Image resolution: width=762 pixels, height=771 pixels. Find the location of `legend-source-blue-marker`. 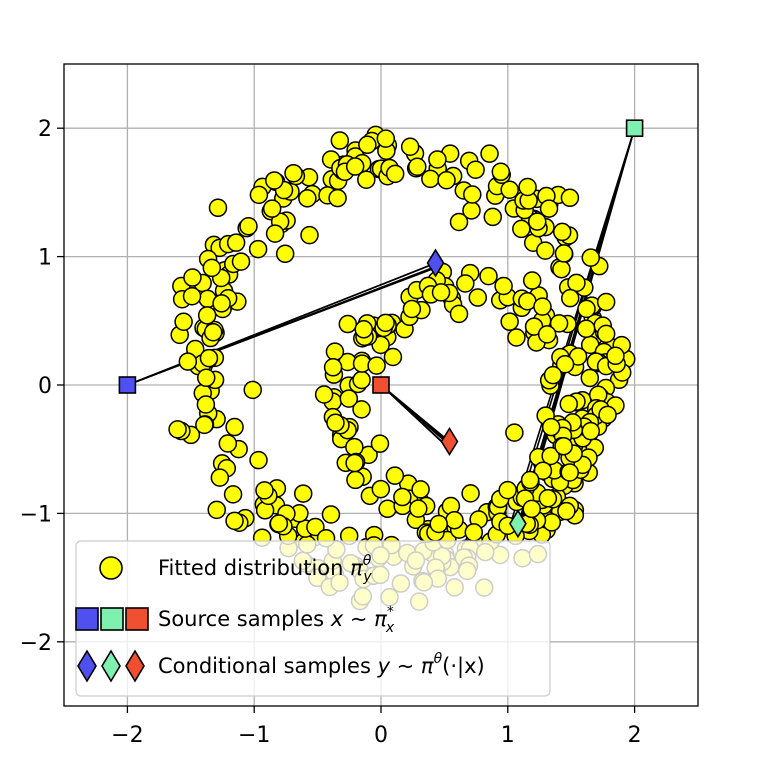

legend-source-blue-marker is located at coordinates (87, 619).